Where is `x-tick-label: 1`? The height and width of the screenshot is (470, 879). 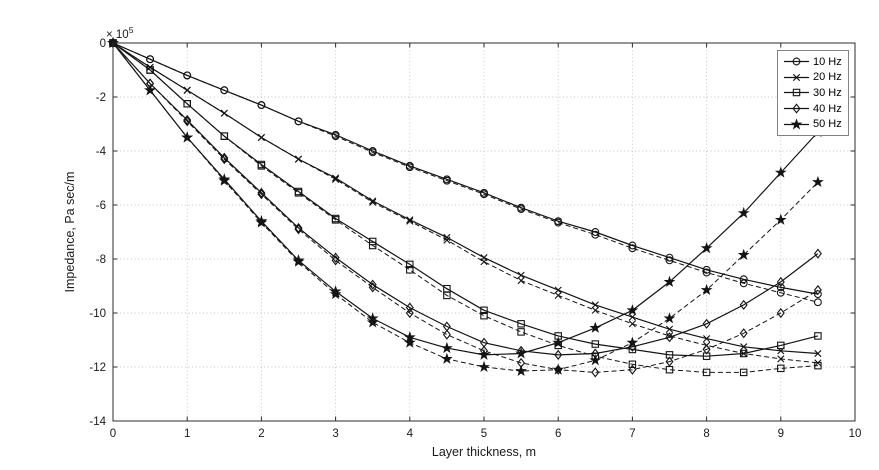
x-tick-label: 1 is located at coordinates (187, 434).